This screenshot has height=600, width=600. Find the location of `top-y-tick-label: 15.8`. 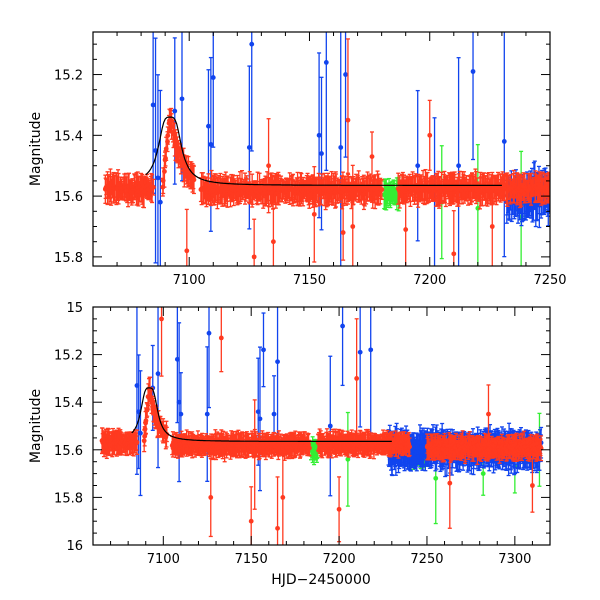

top-y-tick-label: 15.8 is located at coordinates (68, 258).